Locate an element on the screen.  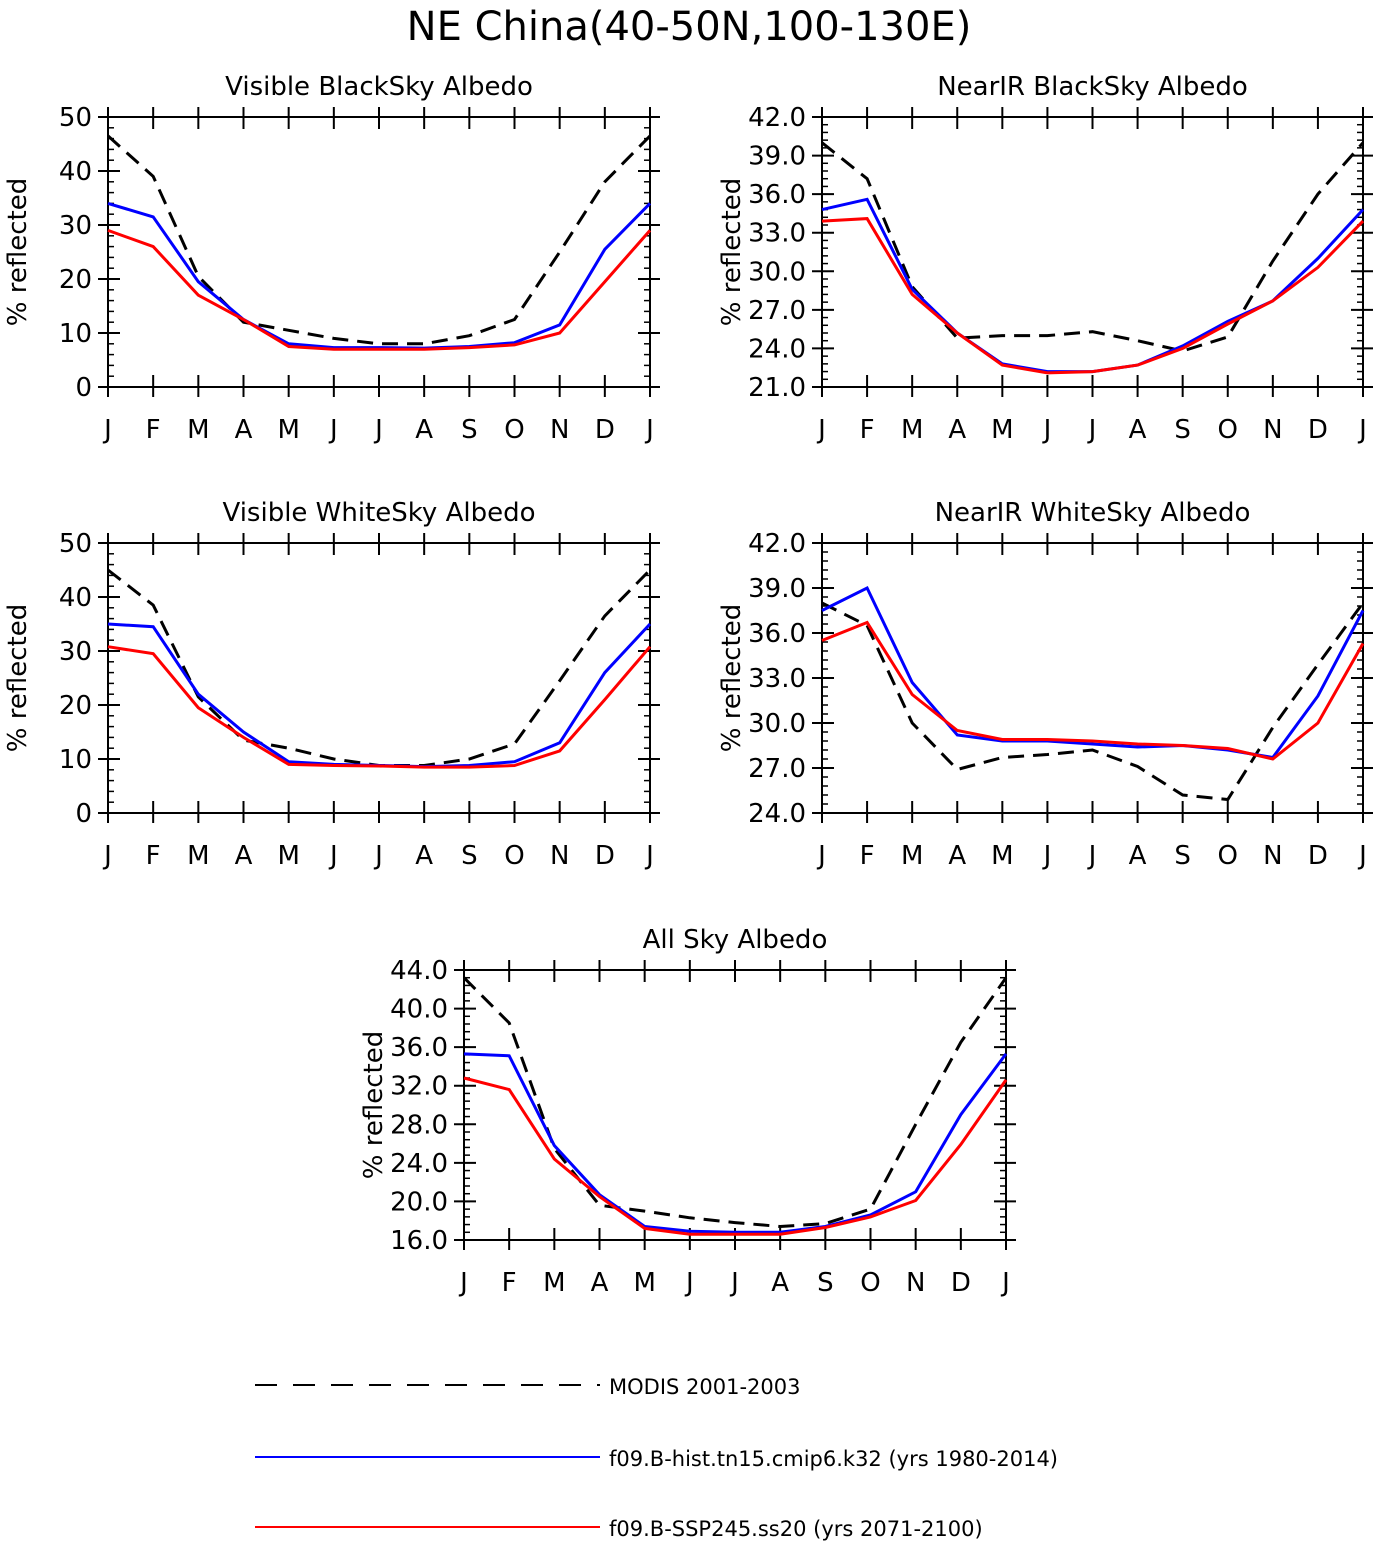
chart-title: NearIR WhiteSky Albedo is located at coordinates (1093, 513).